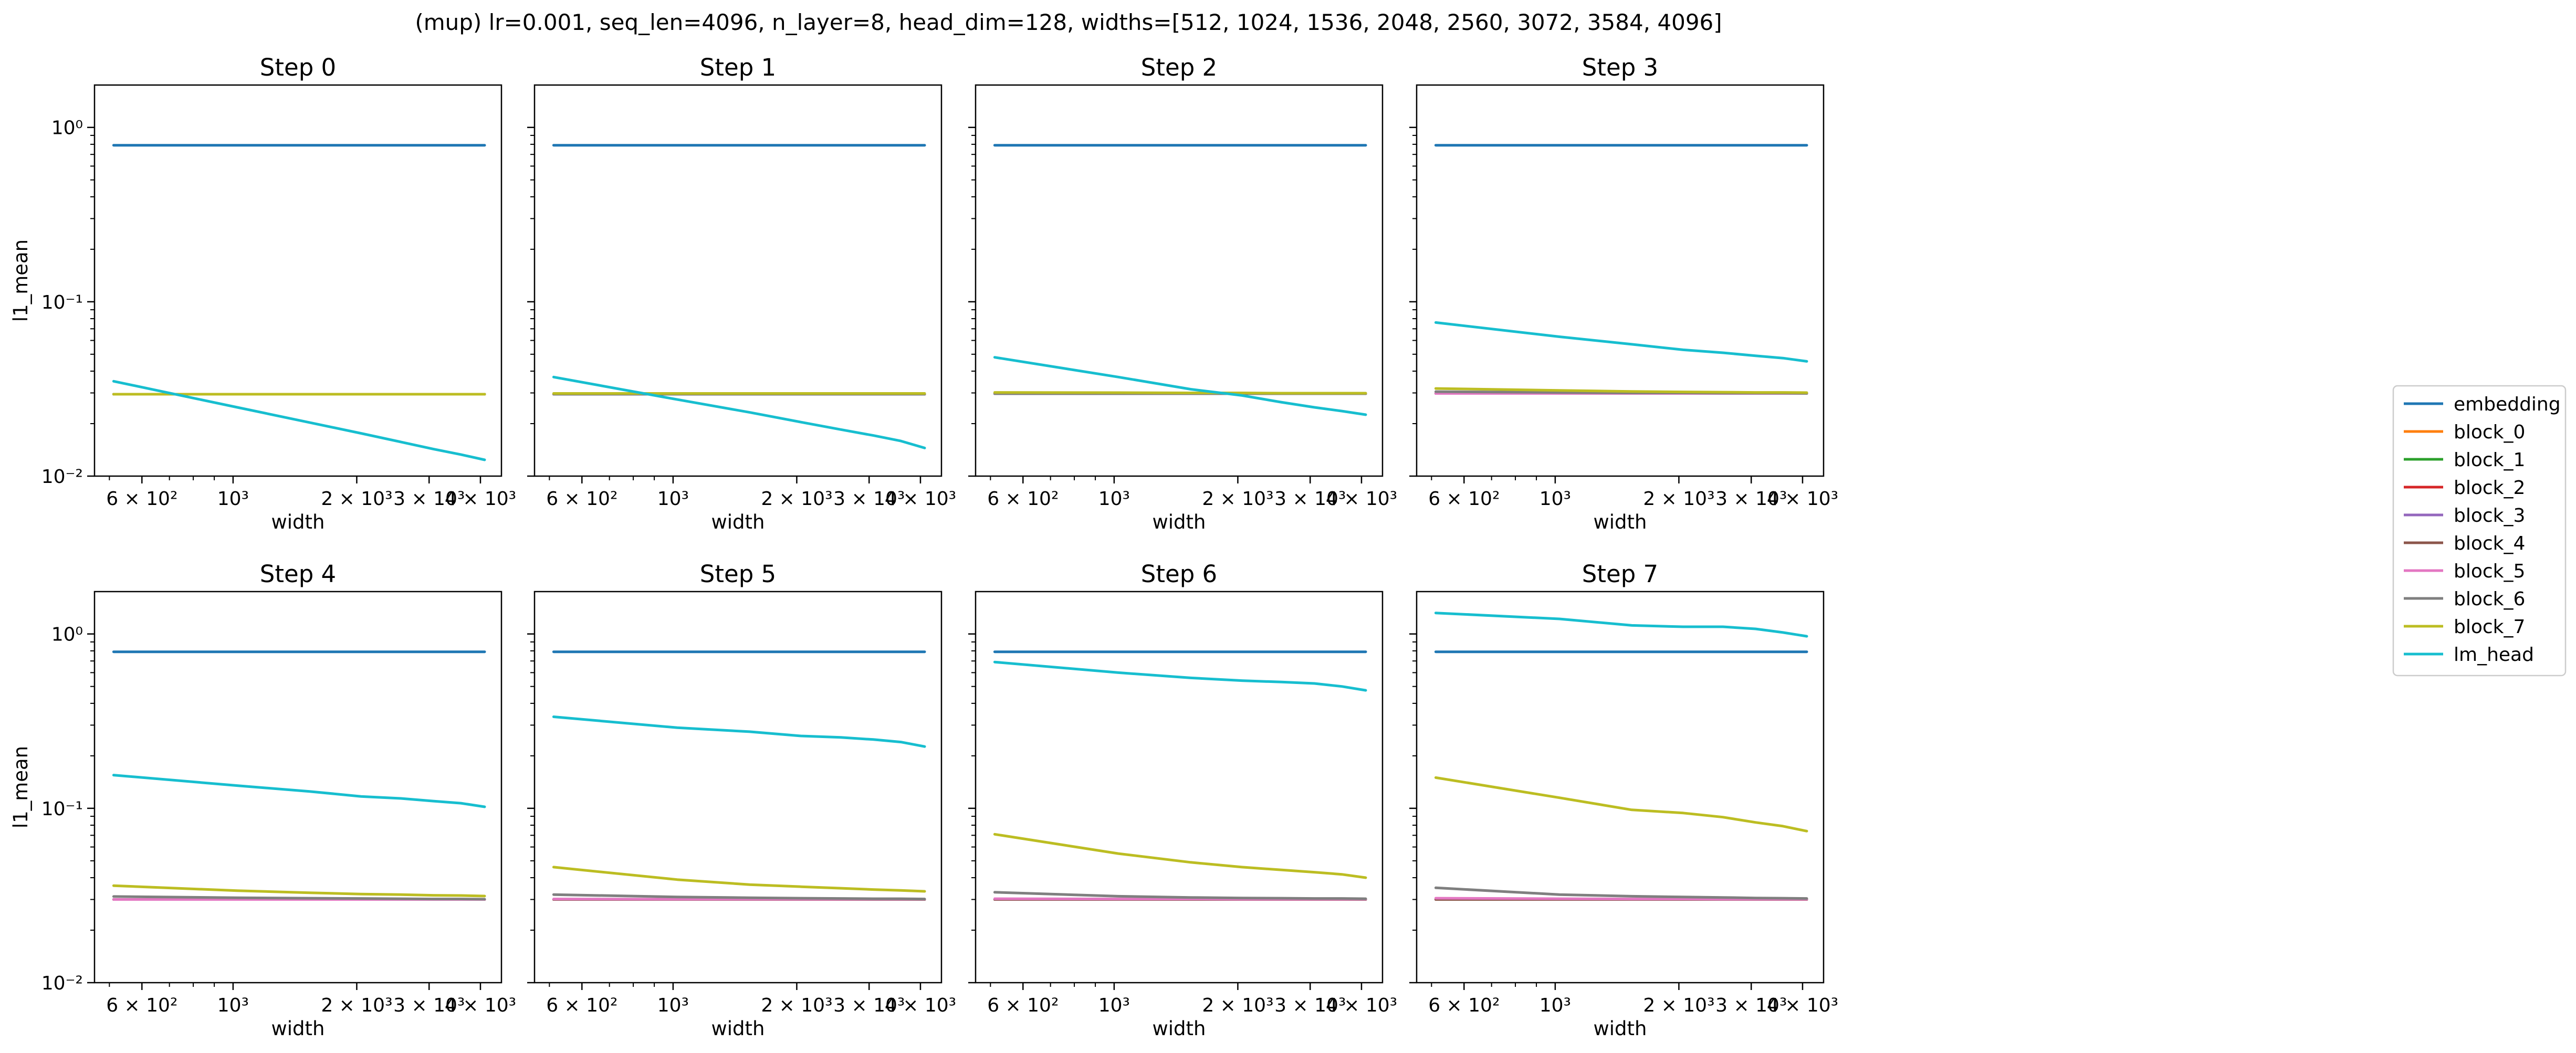 Image resolution: width=2576 pixels, height=1053 pixels. I want to click on y-tick-label: 10⁰, so click(67, 635).